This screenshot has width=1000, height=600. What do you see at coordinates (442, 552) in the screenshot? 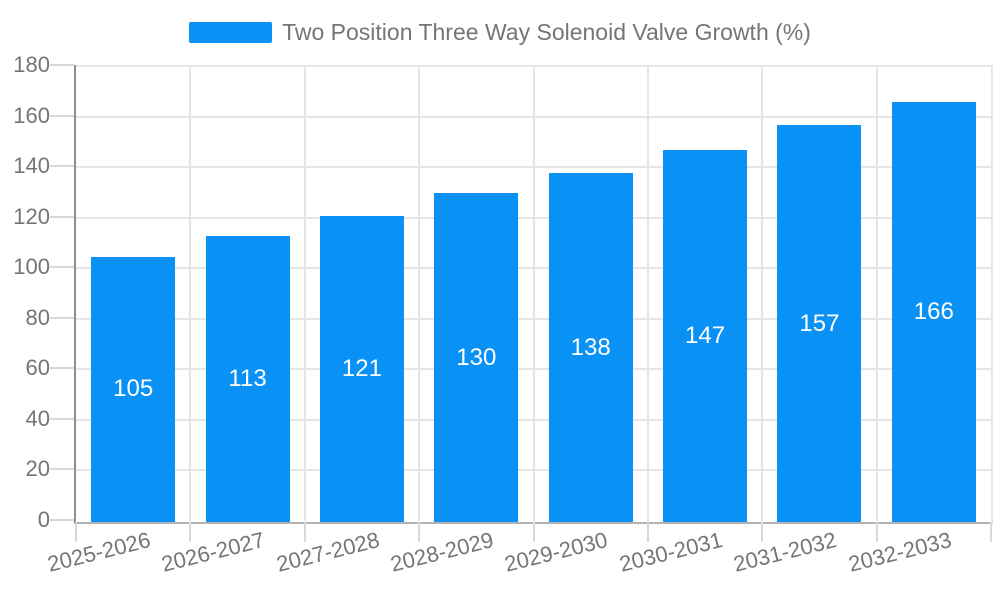
I see `x-axis-label: 2028-2029` at bounding box center [442, 552].